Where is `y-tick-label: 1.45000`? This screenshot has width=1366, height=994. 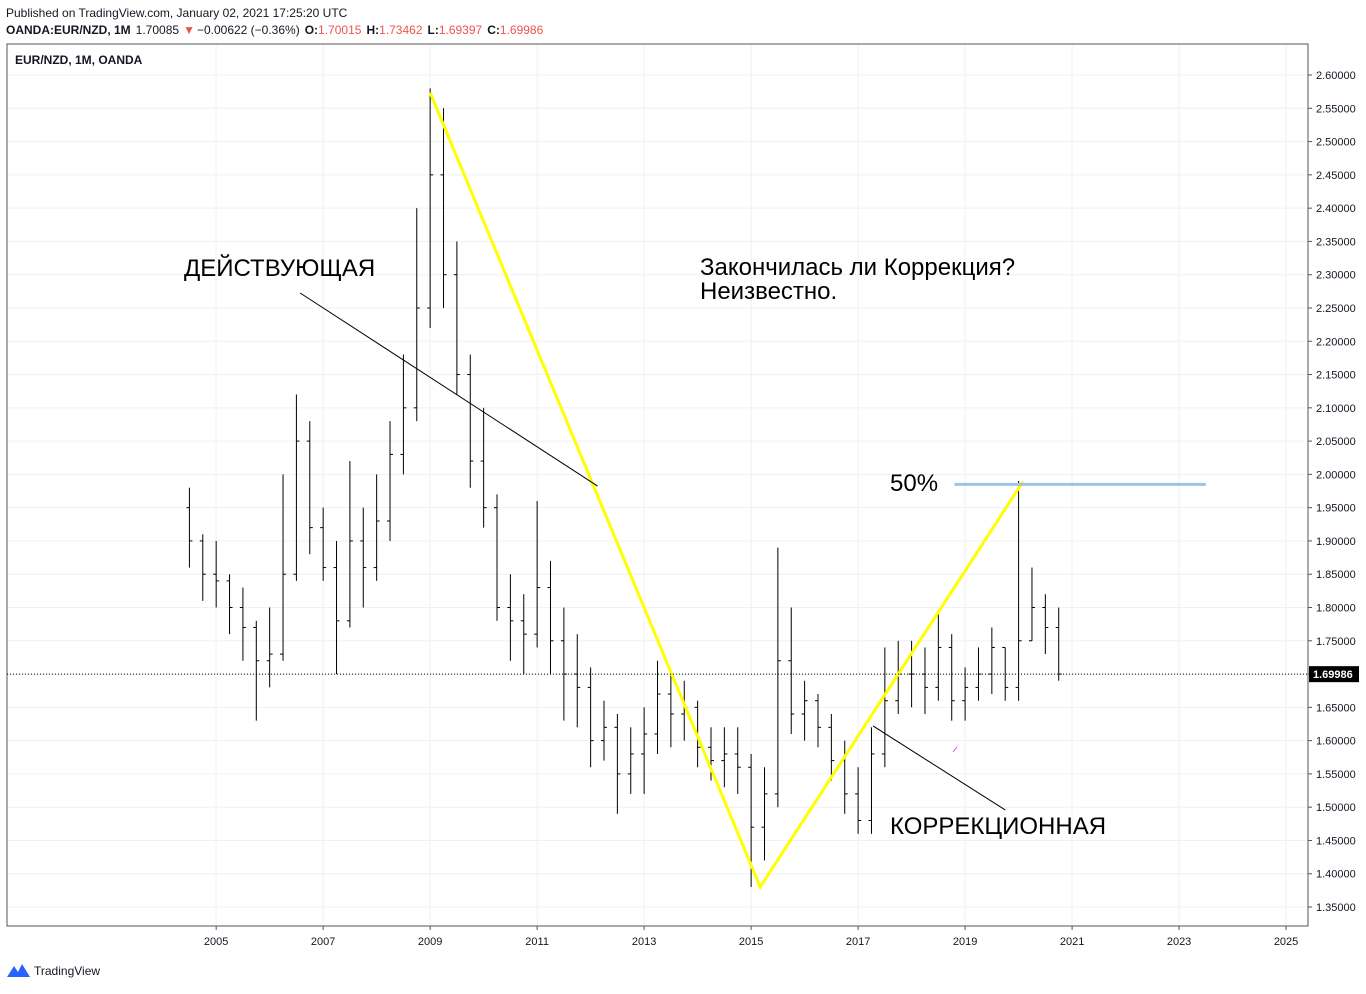 y-tick-label: 1.45000 is located at coordinates (1336, 841).